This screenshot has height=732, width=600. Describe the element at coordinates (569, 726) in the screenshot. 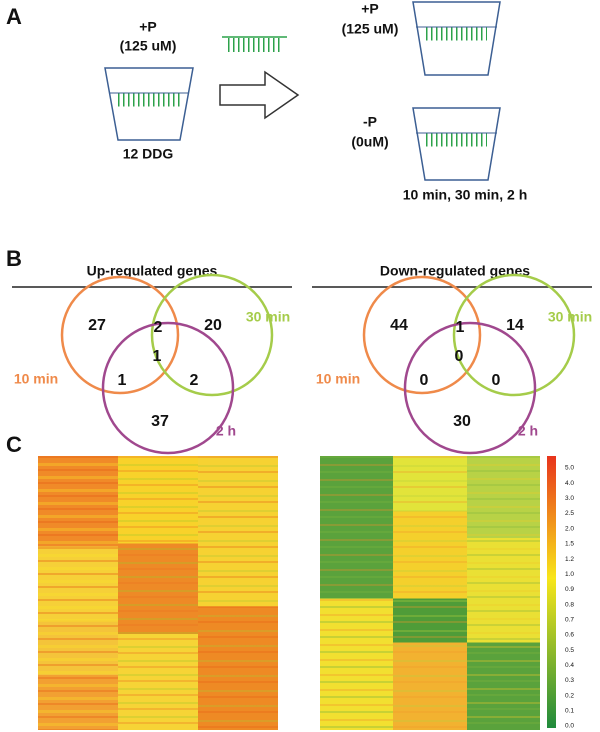

I see `colorbar-label: 0.0` at that location.